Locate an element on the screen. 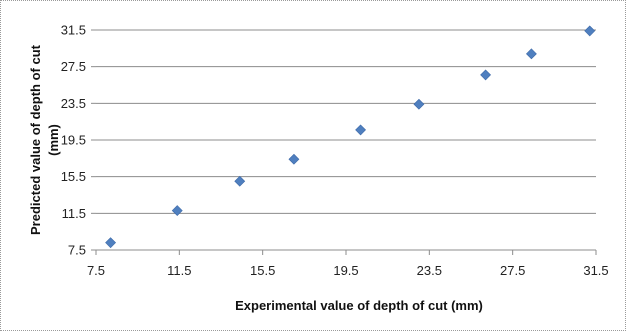  x-tick-label: 15.5 is located at coordinates (262, 270).